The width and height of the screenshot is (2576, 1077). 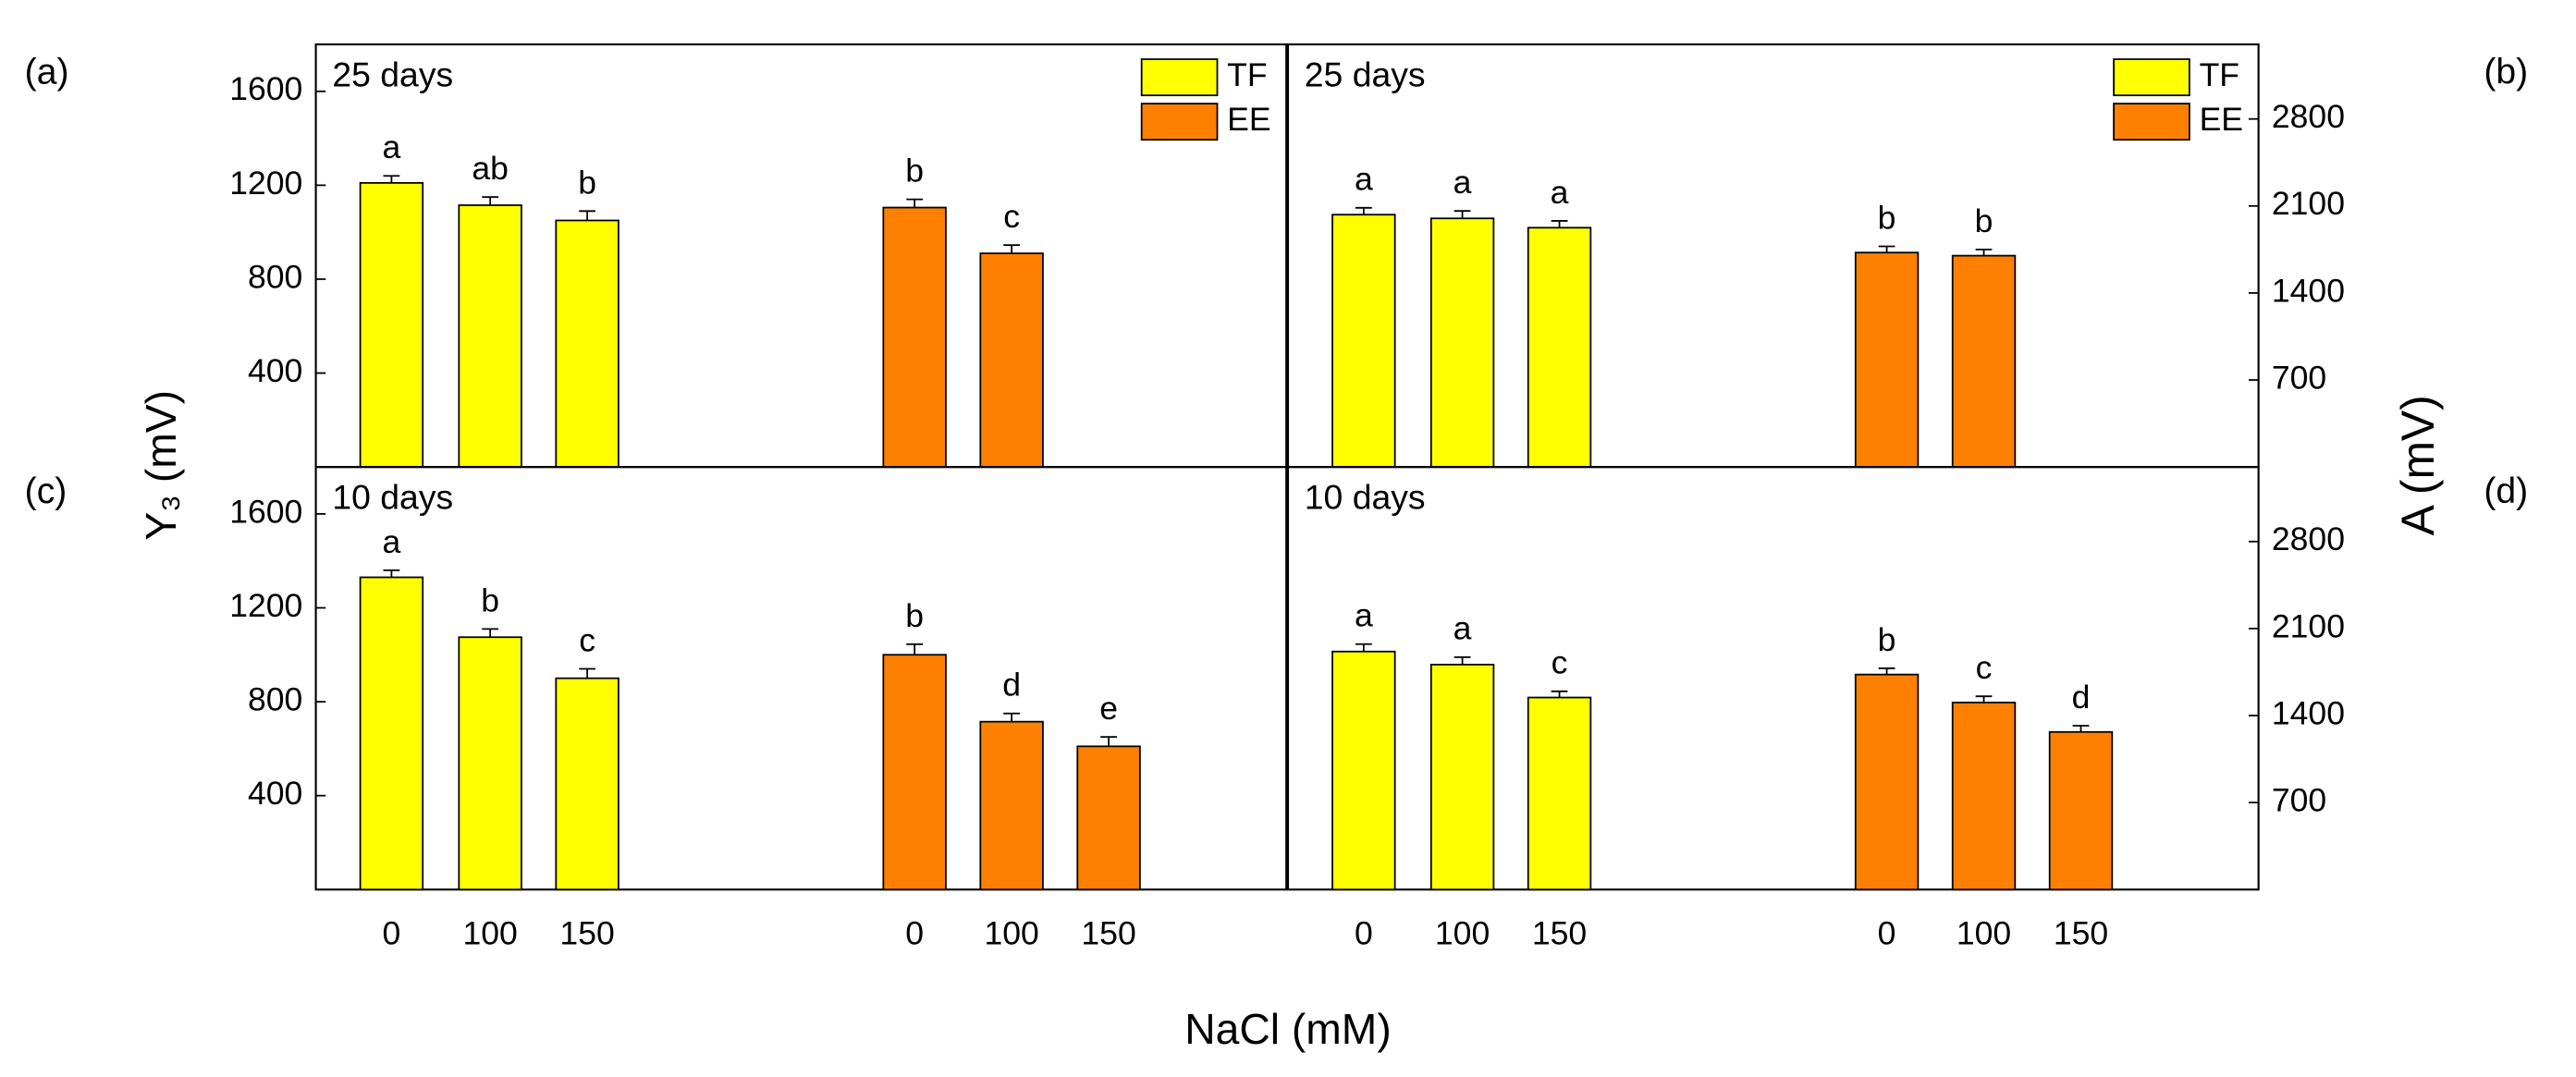 What do you see at coordinates (2506, 491) in the screenshot?
I see `panel-label: (d)` at bounding box center [2506, 491].